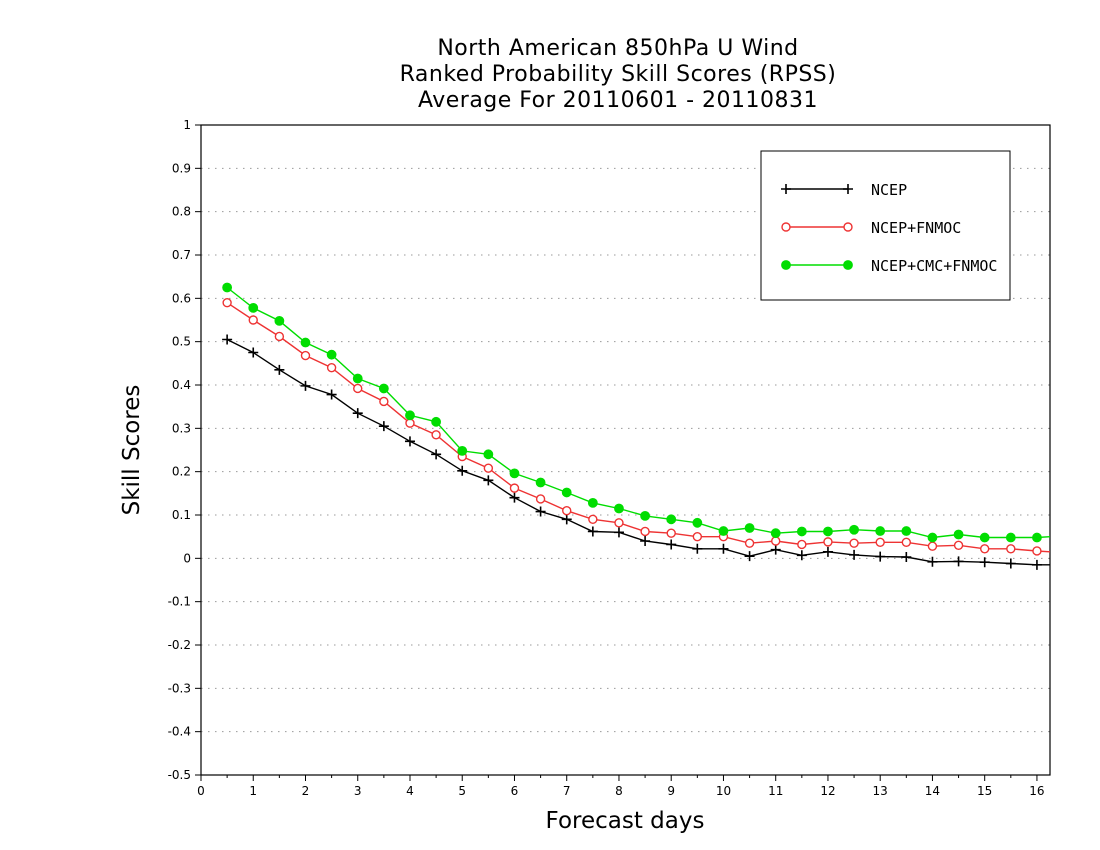  I want to click on y-tick-label: 0.5, so click(181, 342).